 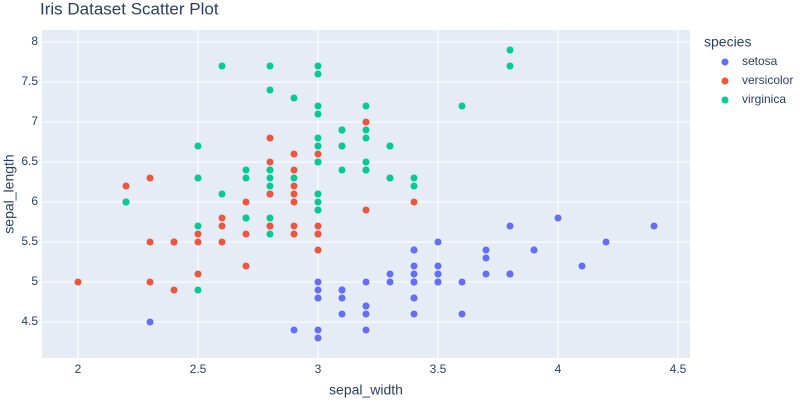 What do you see at coordinates (767, 80) in the screenshot?
I see `legend-label: versicolor` at bounding box center [767, 80].